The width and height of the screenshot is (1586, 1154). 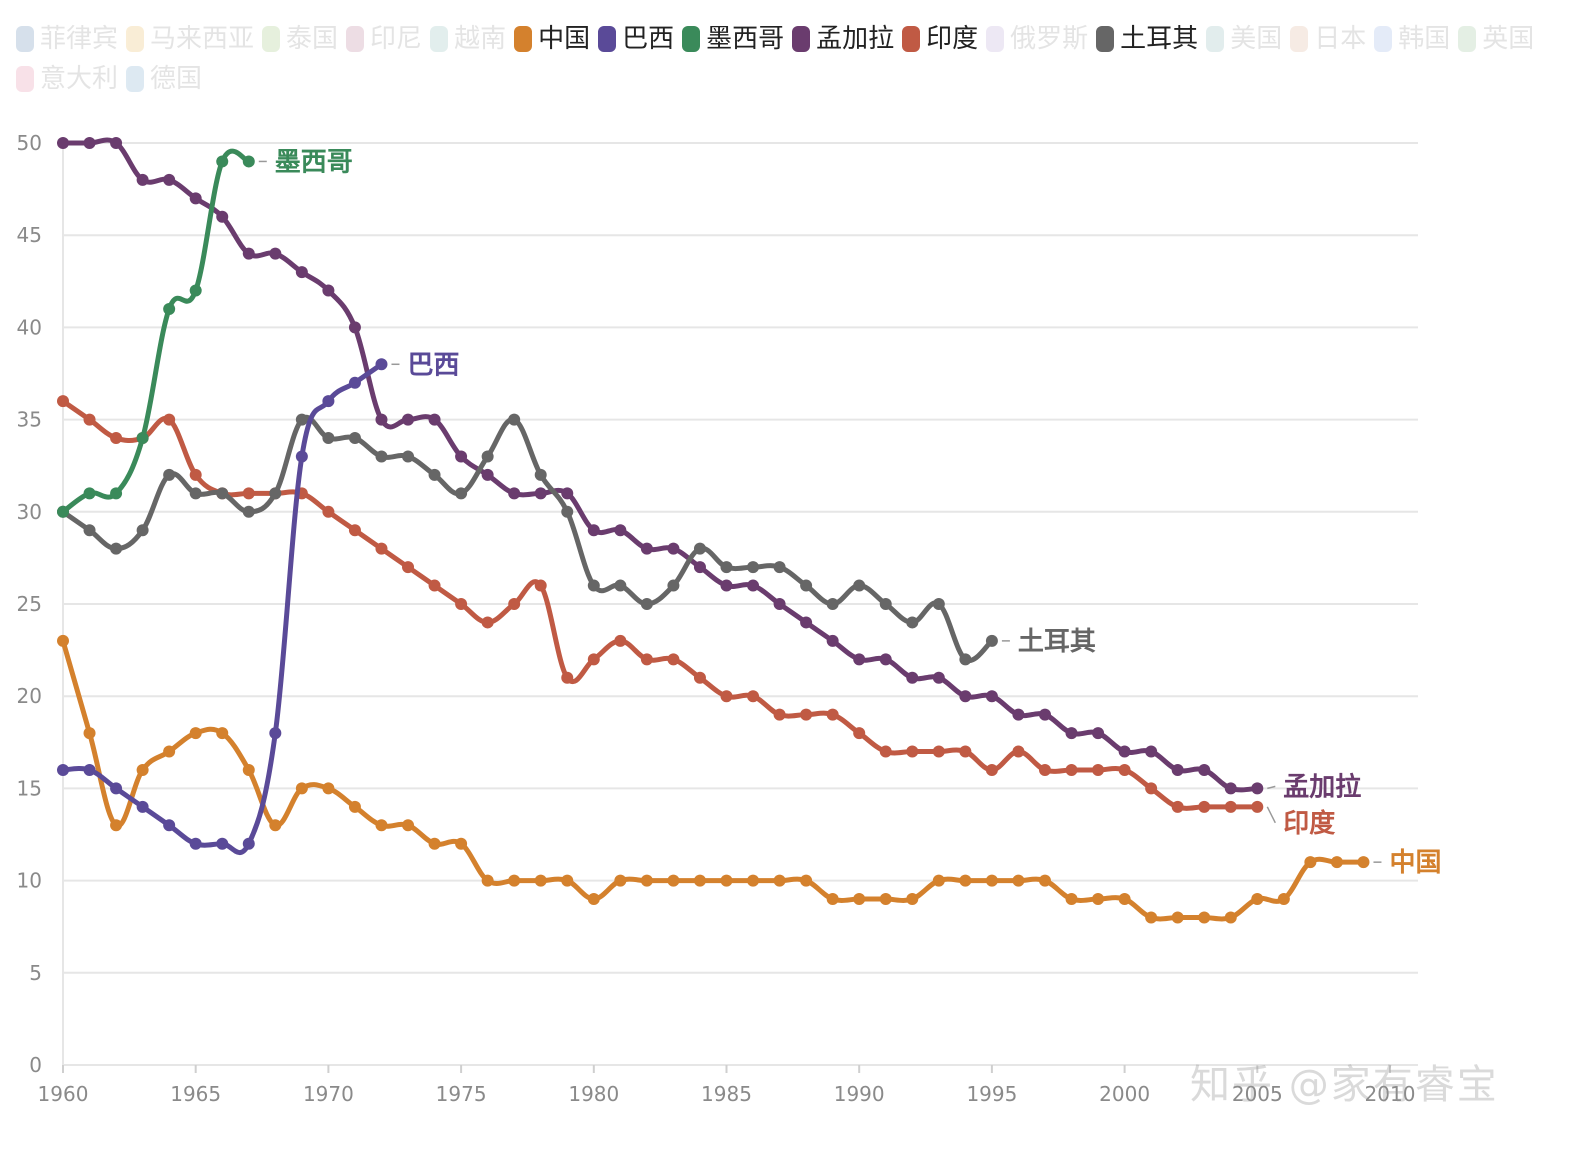 I want to click on legend-item-1: 马来西亚, so click(x=190, y=39).